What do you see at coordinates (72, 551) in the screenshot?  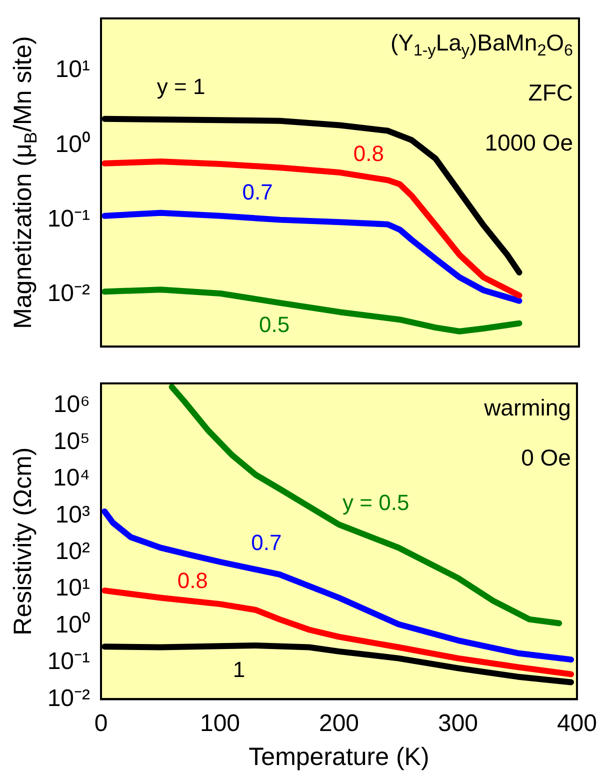 I see `y-tick-label: 10²` at bounding box center [72, 551].